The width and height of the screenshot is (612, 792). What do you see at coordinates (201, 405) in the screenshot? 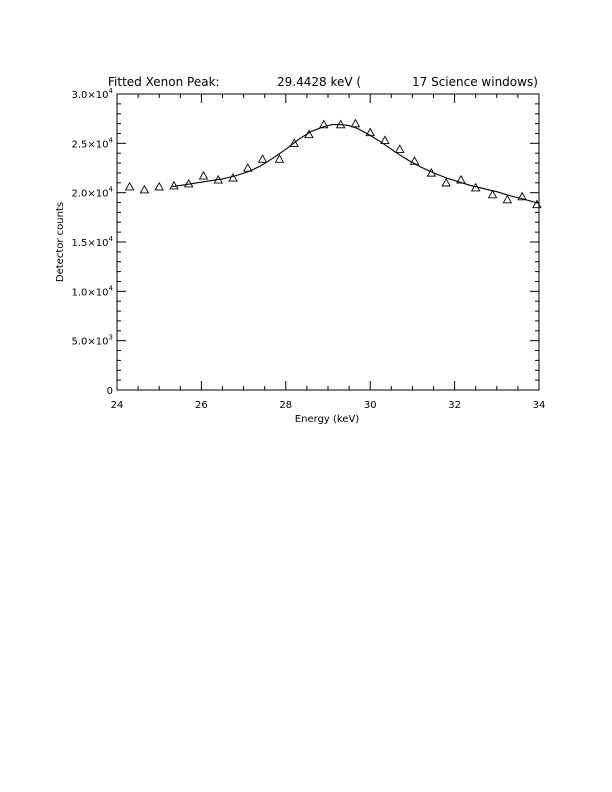
I see `x-tick-label: 26` at bounding box center [201, 405].